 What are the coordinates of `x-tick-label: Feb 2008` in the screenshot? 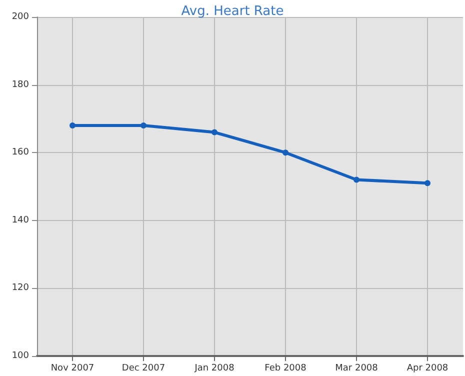 It's located at (285, 369).